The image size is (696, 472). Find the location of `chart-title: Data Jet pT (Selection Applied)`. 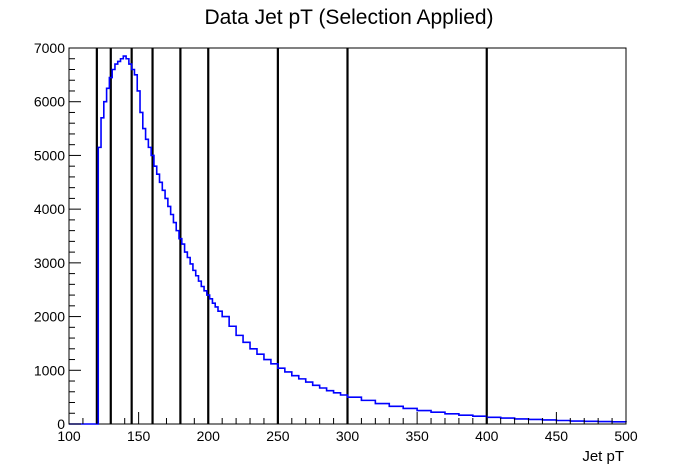

chart-title: Data Jet pT (Selection Applied) is located at coordinates (348, 17).